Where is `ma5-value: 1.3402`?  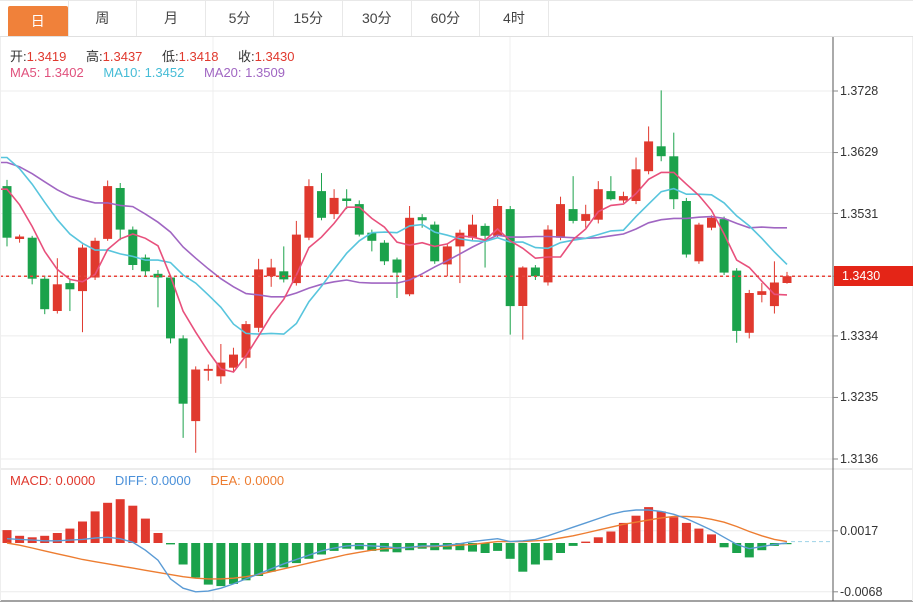
ma5-value: 1.3402 is located at coordinates (63, 72).